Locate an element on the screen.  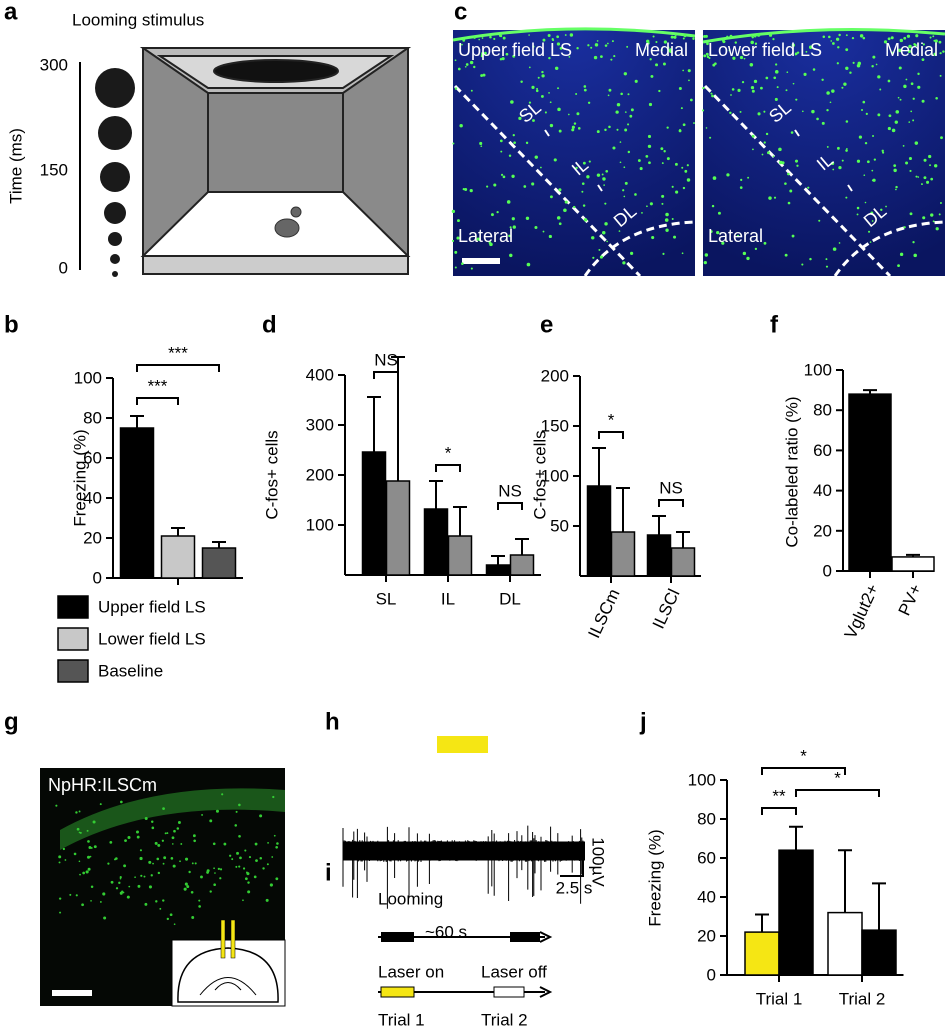
significance-label: * is located at coordinates (448, 453).